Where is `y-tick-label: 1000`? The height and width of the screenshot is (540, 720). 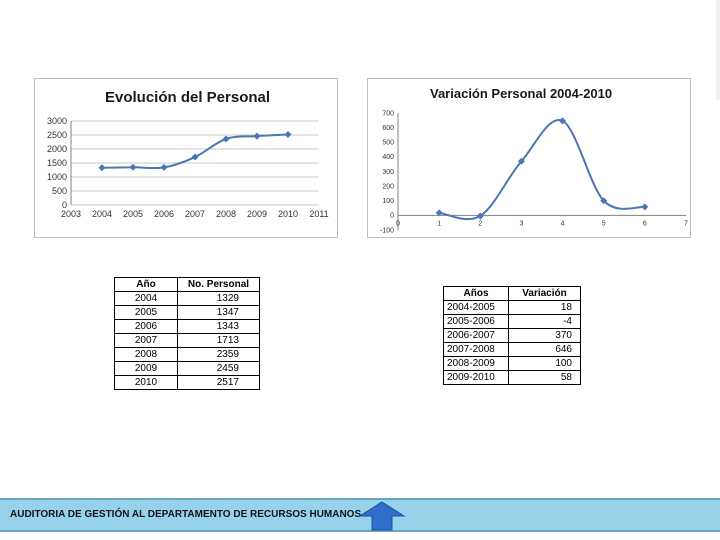
y-tick-label: 1000 is located at coordinates (57, 177).